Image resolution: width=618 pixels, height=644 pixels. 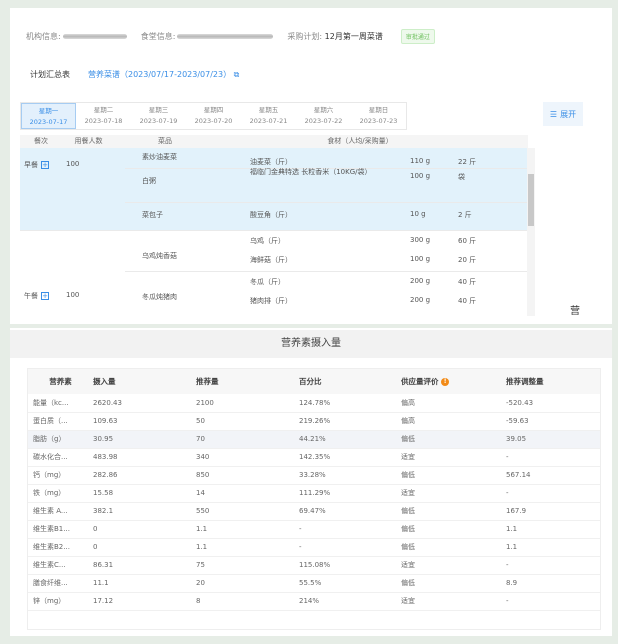 I want to click on nutrition-header: 摄入量, so click(x=139, y=381).